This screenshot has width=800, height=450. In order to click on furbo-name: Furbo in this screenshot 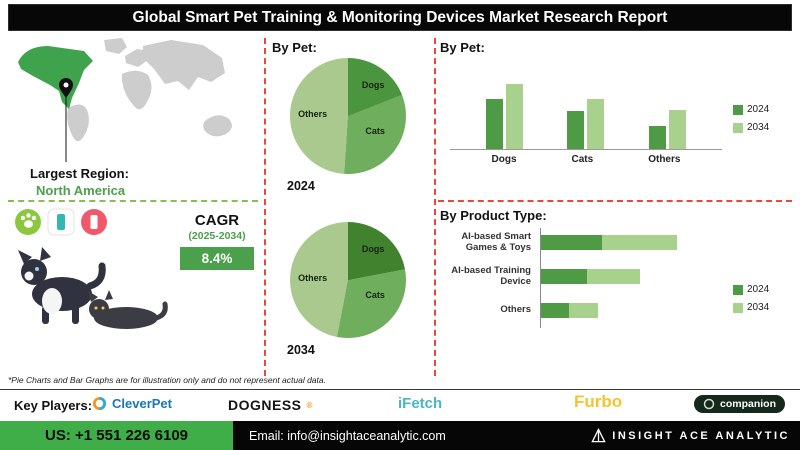, I will do `click(598, 401)`.